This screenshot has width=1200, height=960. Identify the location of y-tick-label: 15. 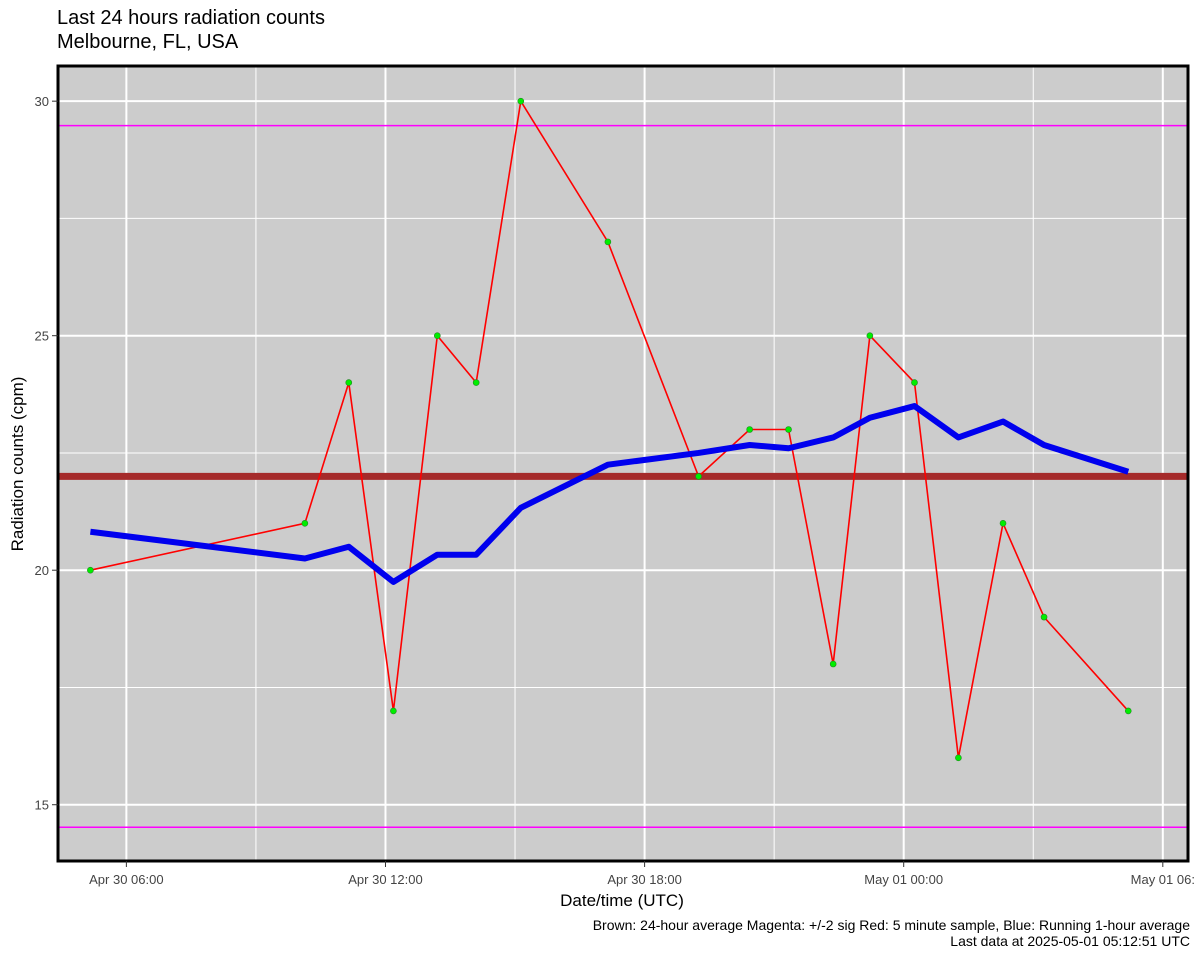
(42, 805).